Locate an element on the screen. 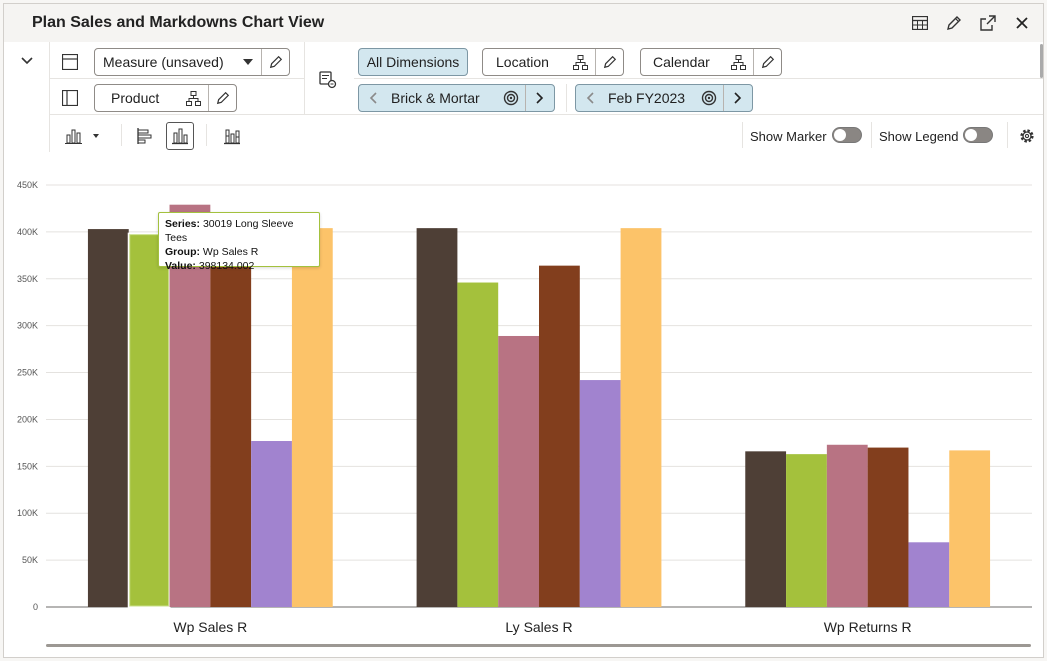 The width and height of the screenshot is (1047, 661). expand-icon is located at coordinates (988, 23).